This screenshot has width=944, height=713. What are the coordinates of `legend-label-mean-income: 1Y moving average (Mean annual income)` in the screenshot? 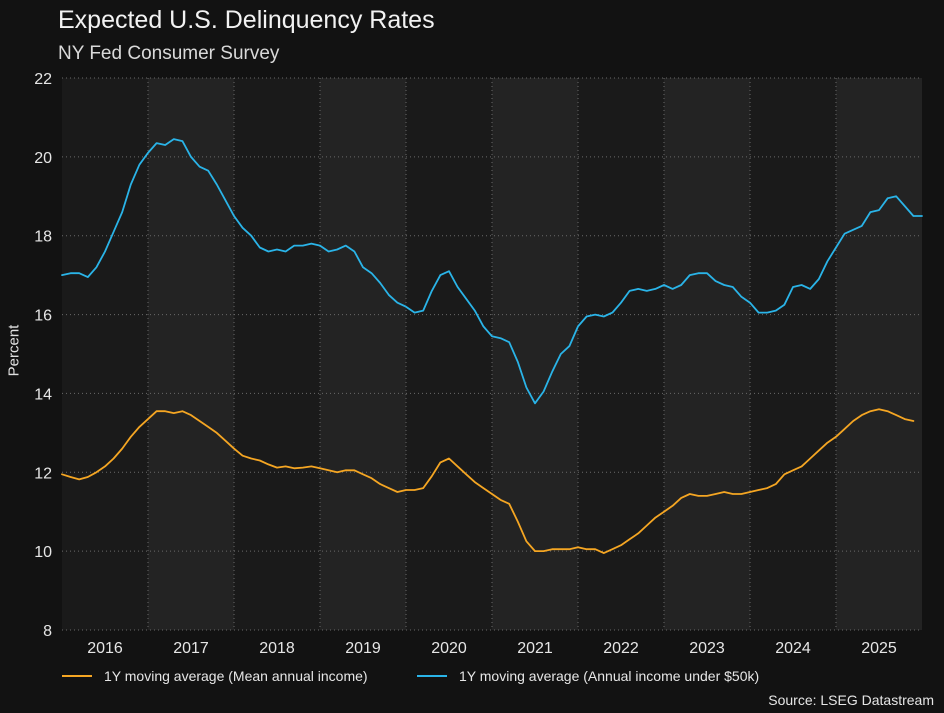 It's located at (236, 676).